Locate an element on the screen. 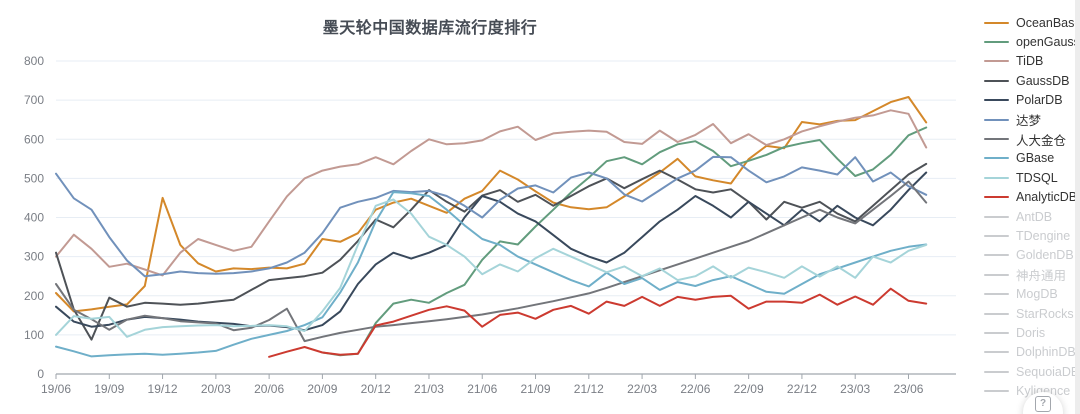 This screenshot has width=1080, height=414. x-axis-label: 20/06 is located at coordinates (269, 389).